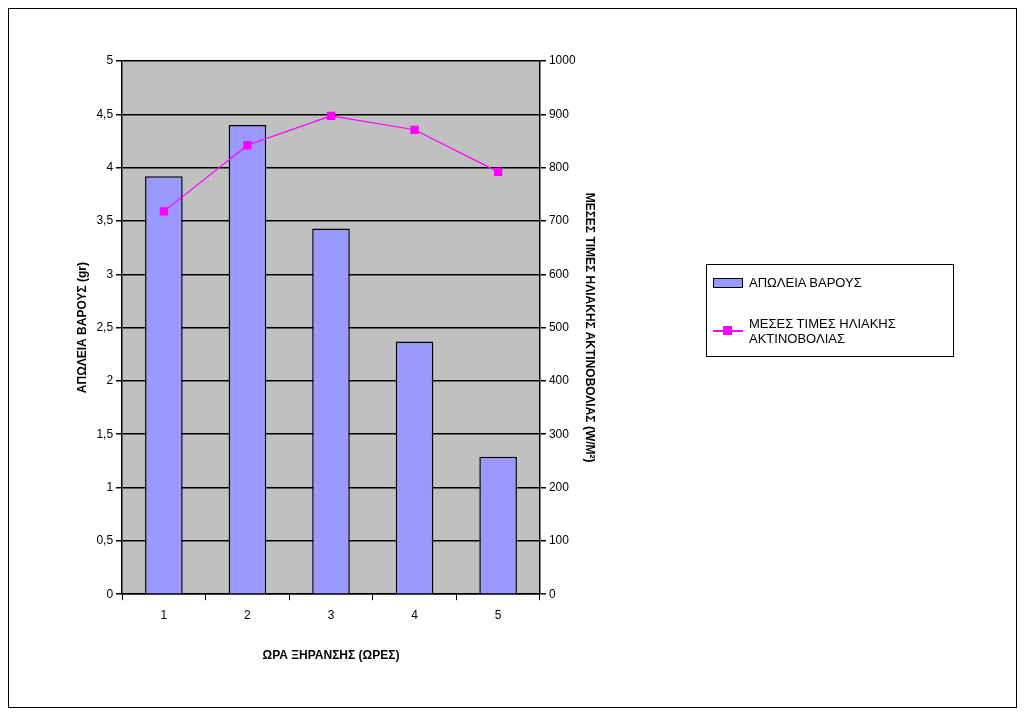  Describe the element at coordinates (81, 328) in the screenshot. I see `y-axis-title: ΑΠΩΛΕΙΑ ΒΑΡΟΥΣ (gr)` at that location.